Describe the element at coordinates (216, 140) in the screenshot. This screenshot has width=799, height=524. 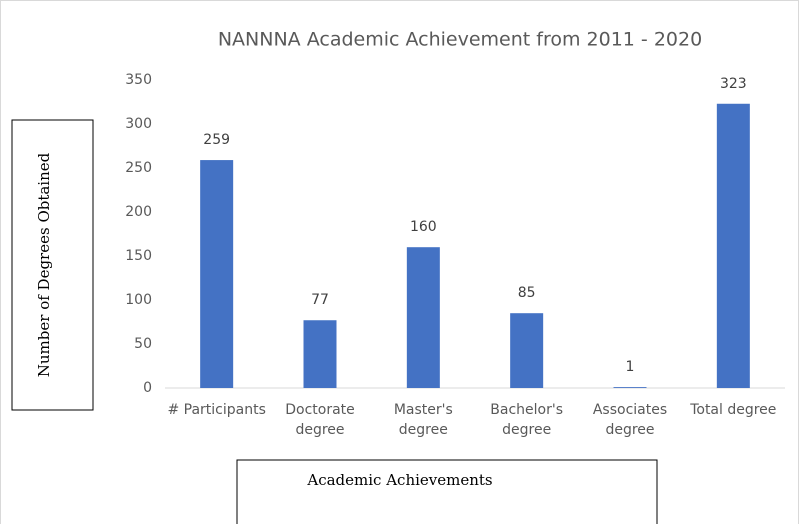
I see `data-label: 259` at that location.